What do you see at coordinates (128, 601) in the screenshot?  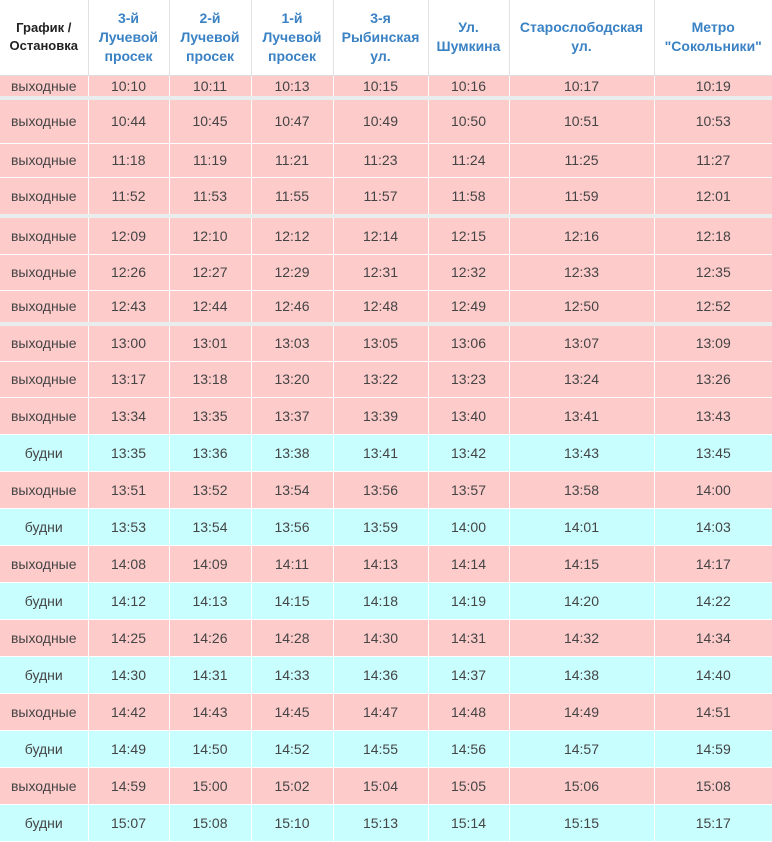 I see `time-cell: 14:12` at bounding box center [128, 601].